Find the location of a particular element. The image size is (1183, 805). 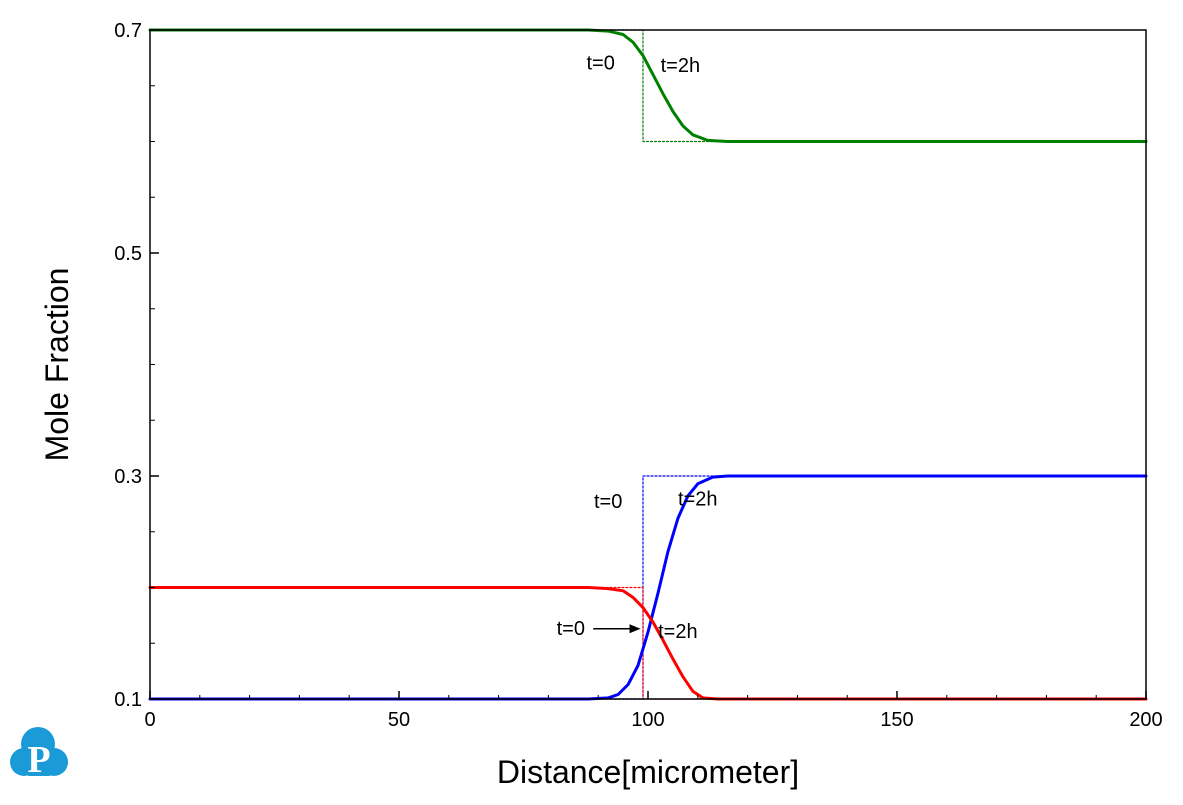

series-line-1-diffused is located at coordinates (648, 85).